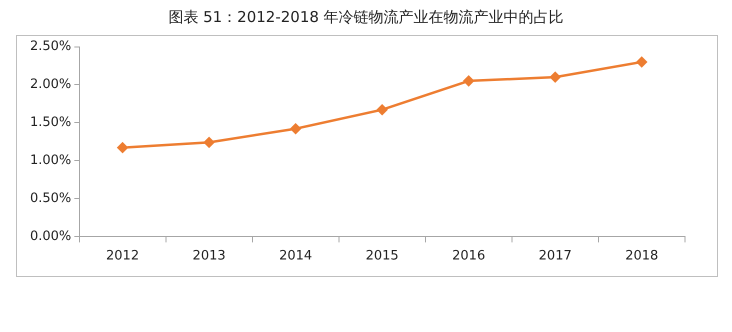 The width and height of the screenshot is (732, 332). Describe the element at coordinates (51, 198) in the screenshot. I see `y-tick-label: 0.50%` at that location.